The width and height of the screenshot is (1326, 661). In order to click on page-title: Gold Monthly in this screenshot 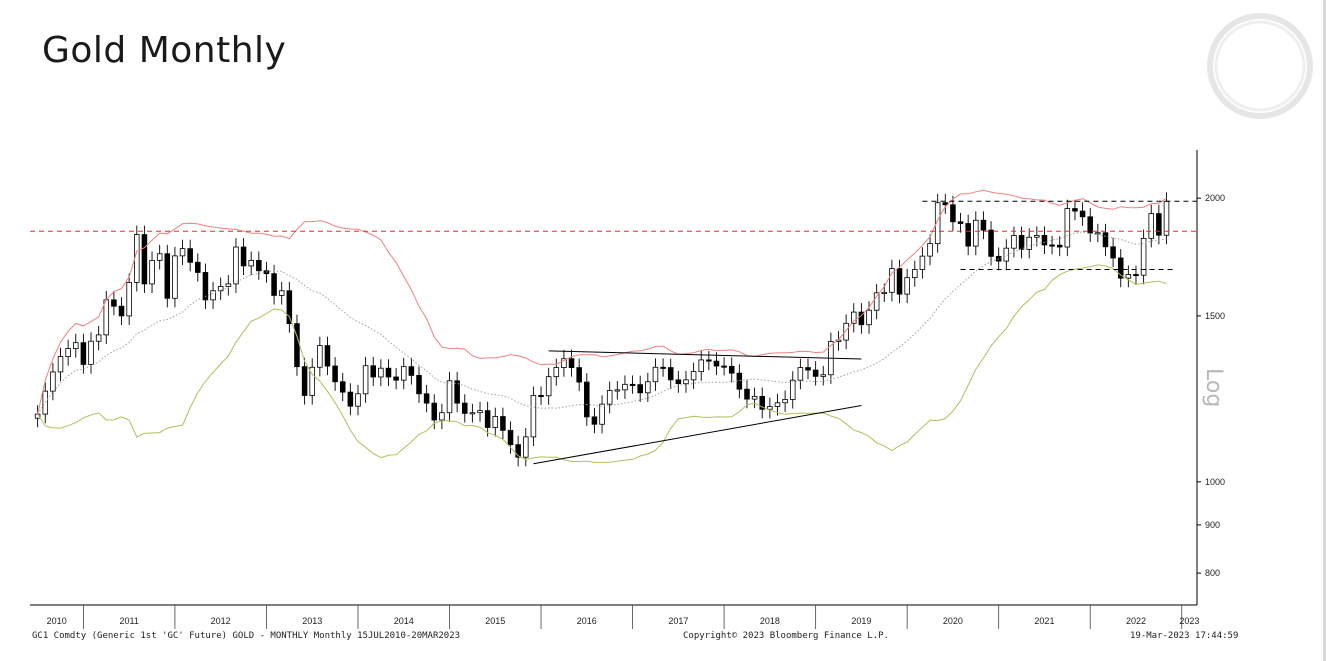, I will do `click(164, 50)`.